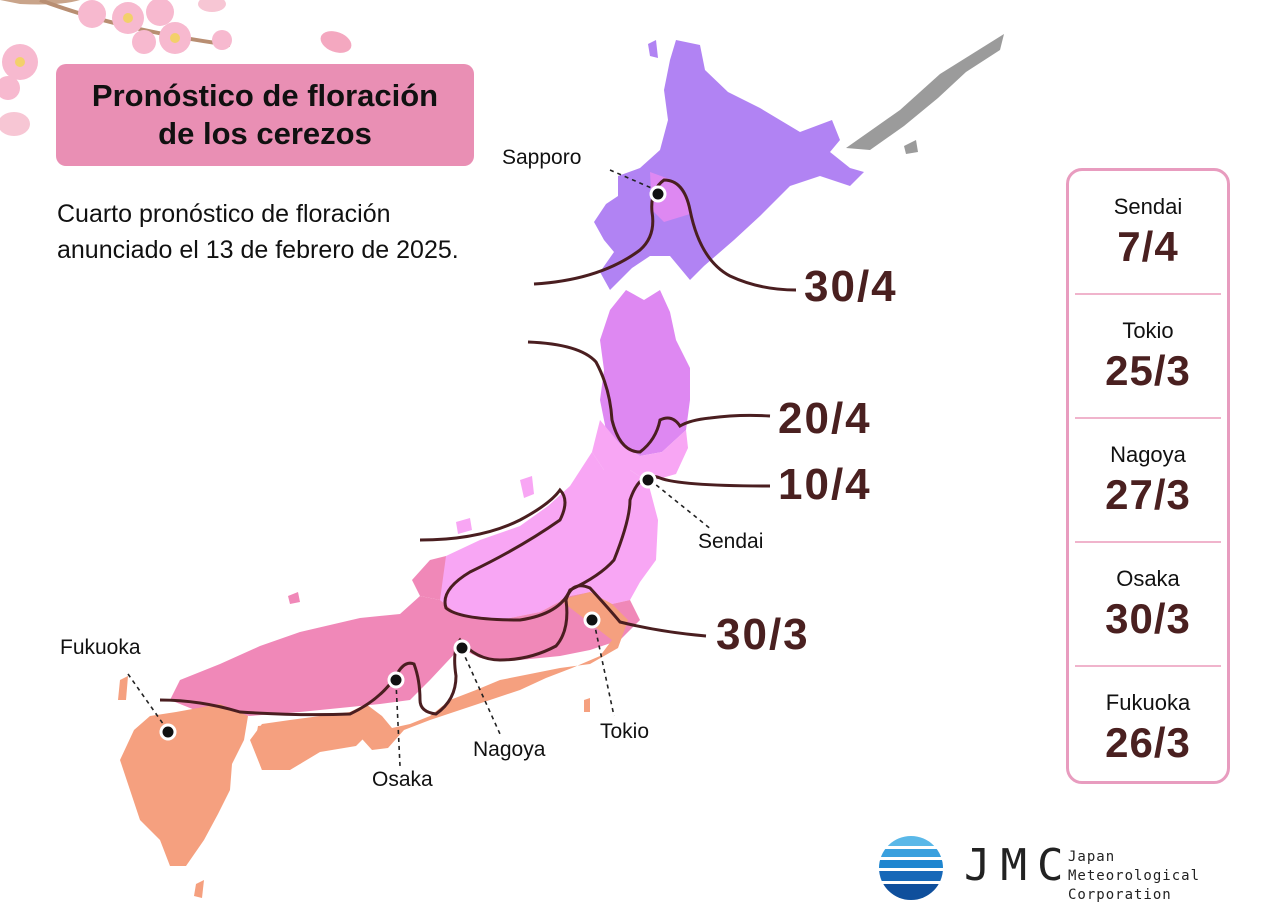 The height and width of the screenshot is (924, 1280). I want to click on forecast-date: 30/3, so click(1148, 618).